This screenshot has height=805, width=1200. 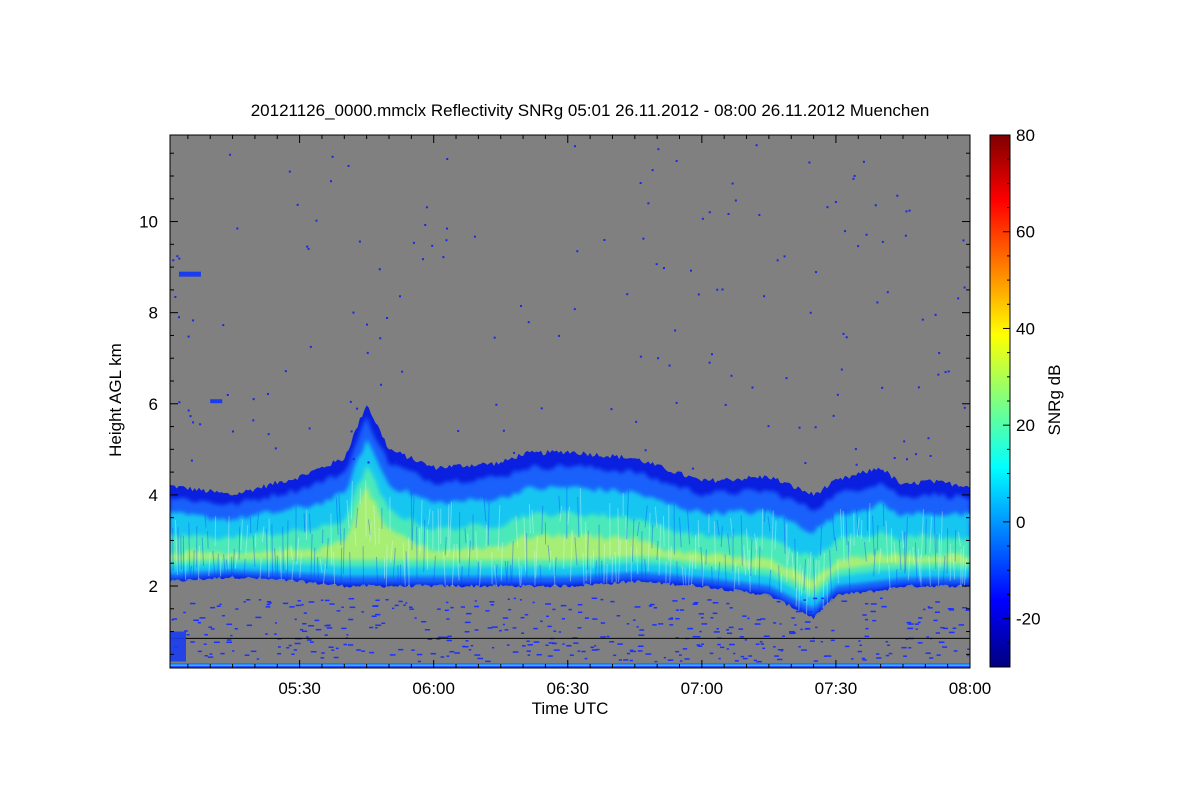 I want to click on y-tick-label: 4, so click(x=153, y=495).